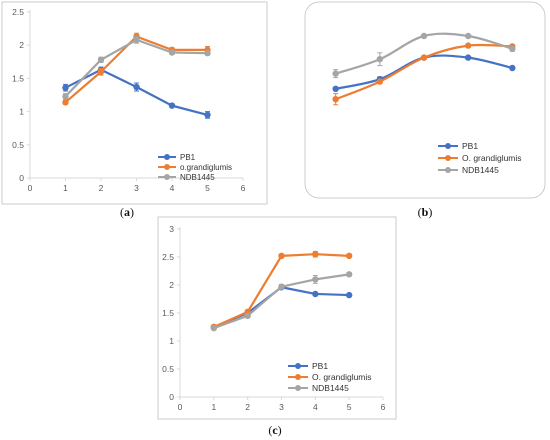 This screenshot has width=550, height=440. I want to click on caption-c: (c), so click(275, 430).